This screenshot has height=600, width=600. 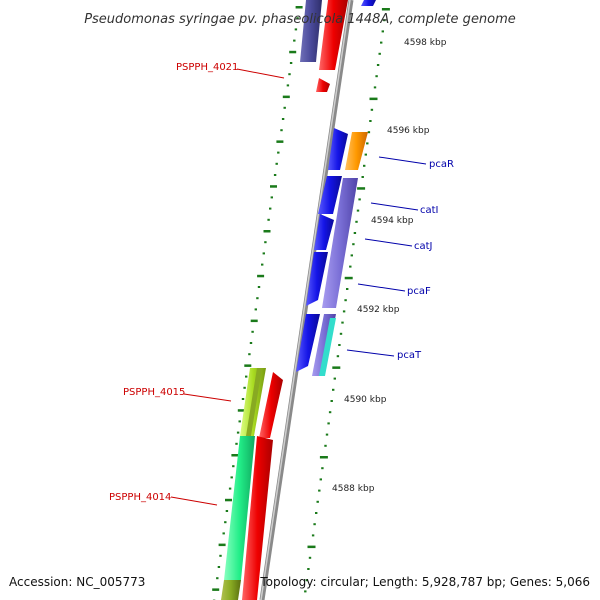 I want to click on gene-label: PSPPH_4015, so click(x=154, y=392).